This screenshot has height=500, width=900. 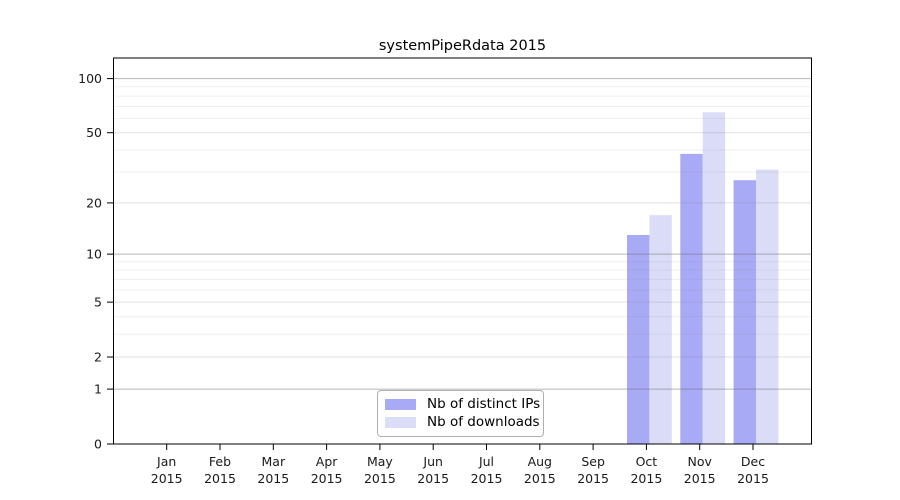 I want to click on x-tick-label: Aug 2015, so click(x=540, y=470).